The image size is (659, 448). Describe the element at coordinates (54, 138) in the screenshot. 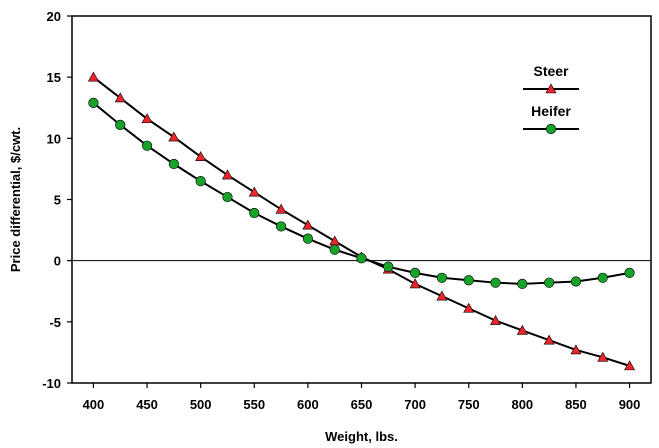

I see `y-tick-label: 10` at that location.